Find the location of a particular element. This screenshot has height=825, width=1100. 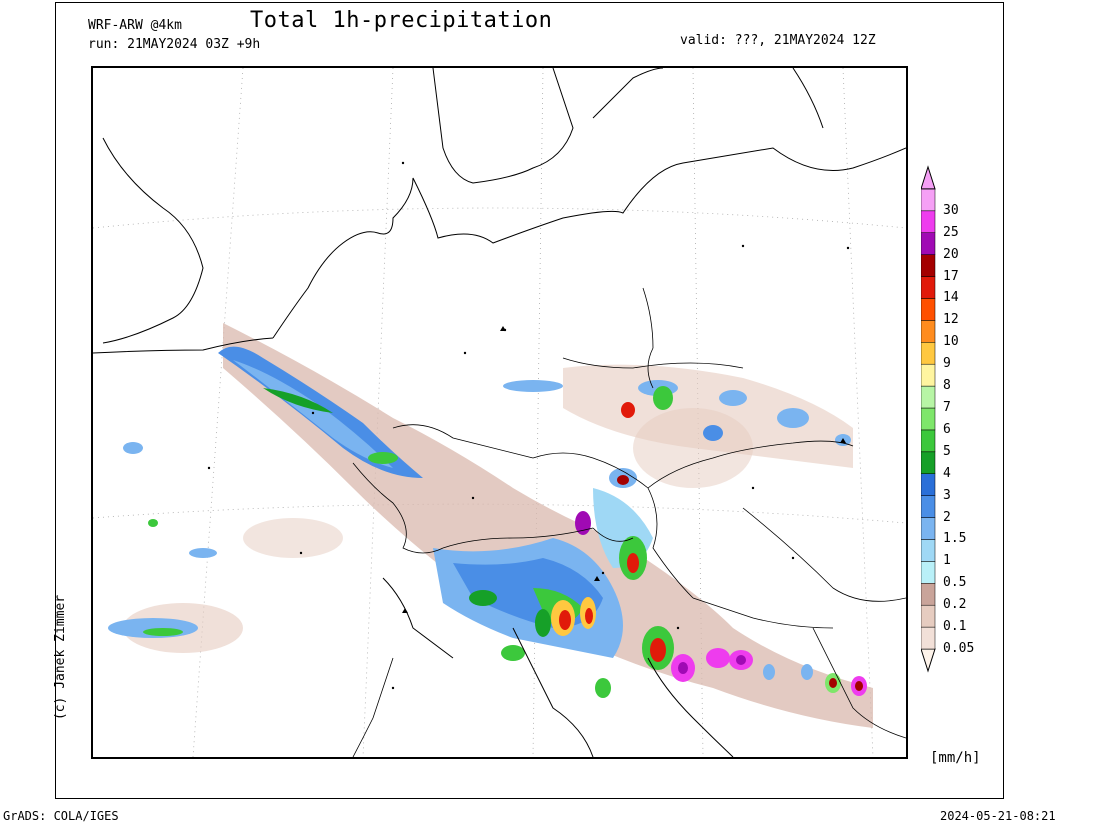

footer-timestamp: 2024-05-21-08:21 is located at coordinates (998, 816).